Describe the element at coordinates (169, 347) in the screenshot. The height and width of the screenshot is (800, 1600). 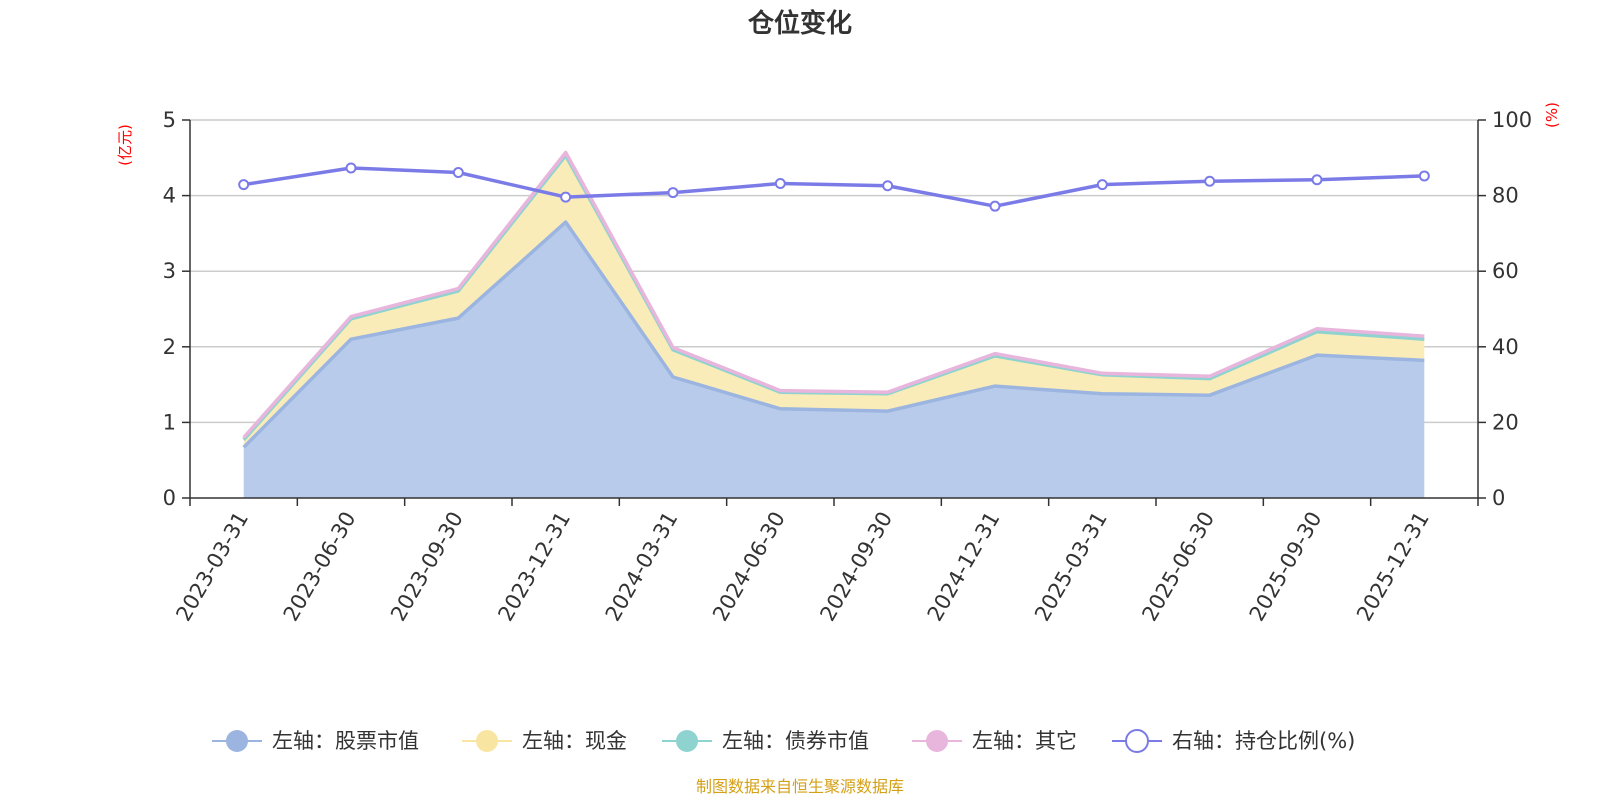
I see `left-tick-label: 2` at that location.